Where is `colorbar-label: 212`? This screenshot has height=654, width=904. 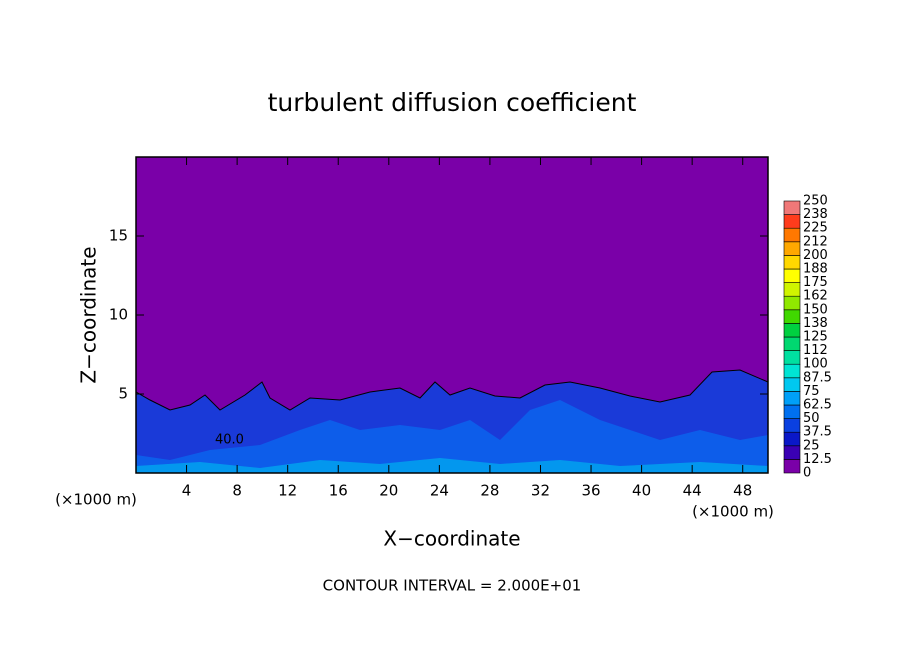
colorbar-label: 212 is located at coordinates (815, 241).